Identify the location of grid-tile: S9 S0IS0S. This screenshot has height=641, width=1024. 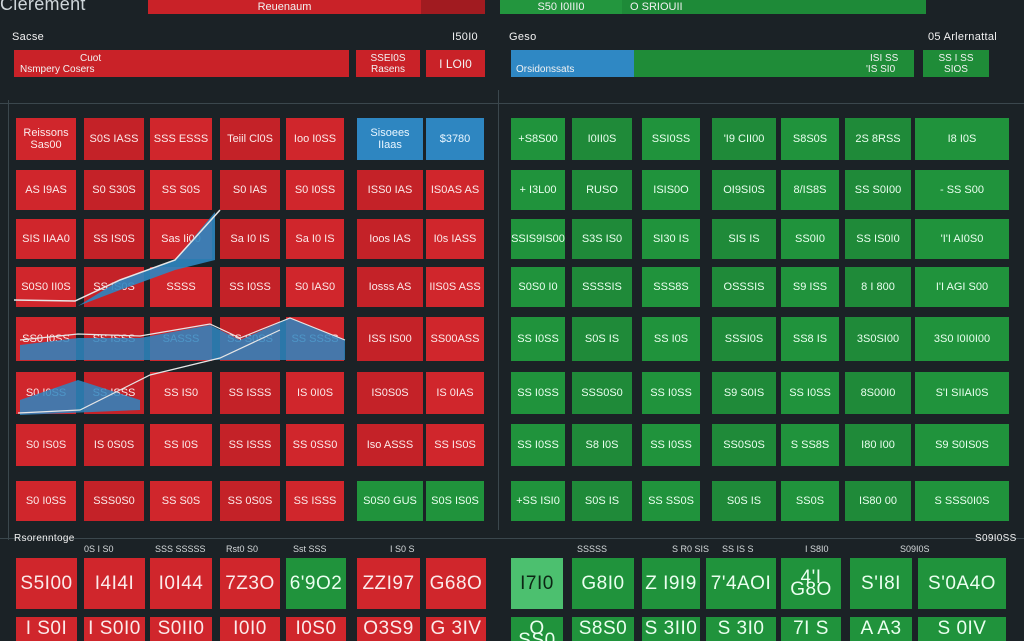
(962, 445).